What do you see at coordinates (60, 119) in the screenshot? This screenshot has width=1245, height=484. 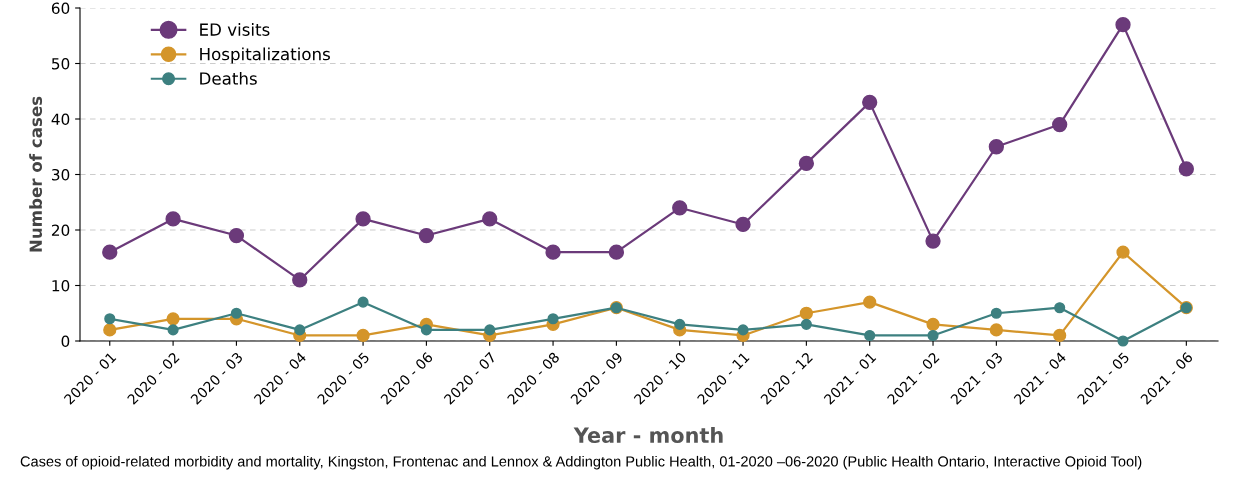 I see `y-tick-label: 40` at bounding box center [60, 119].